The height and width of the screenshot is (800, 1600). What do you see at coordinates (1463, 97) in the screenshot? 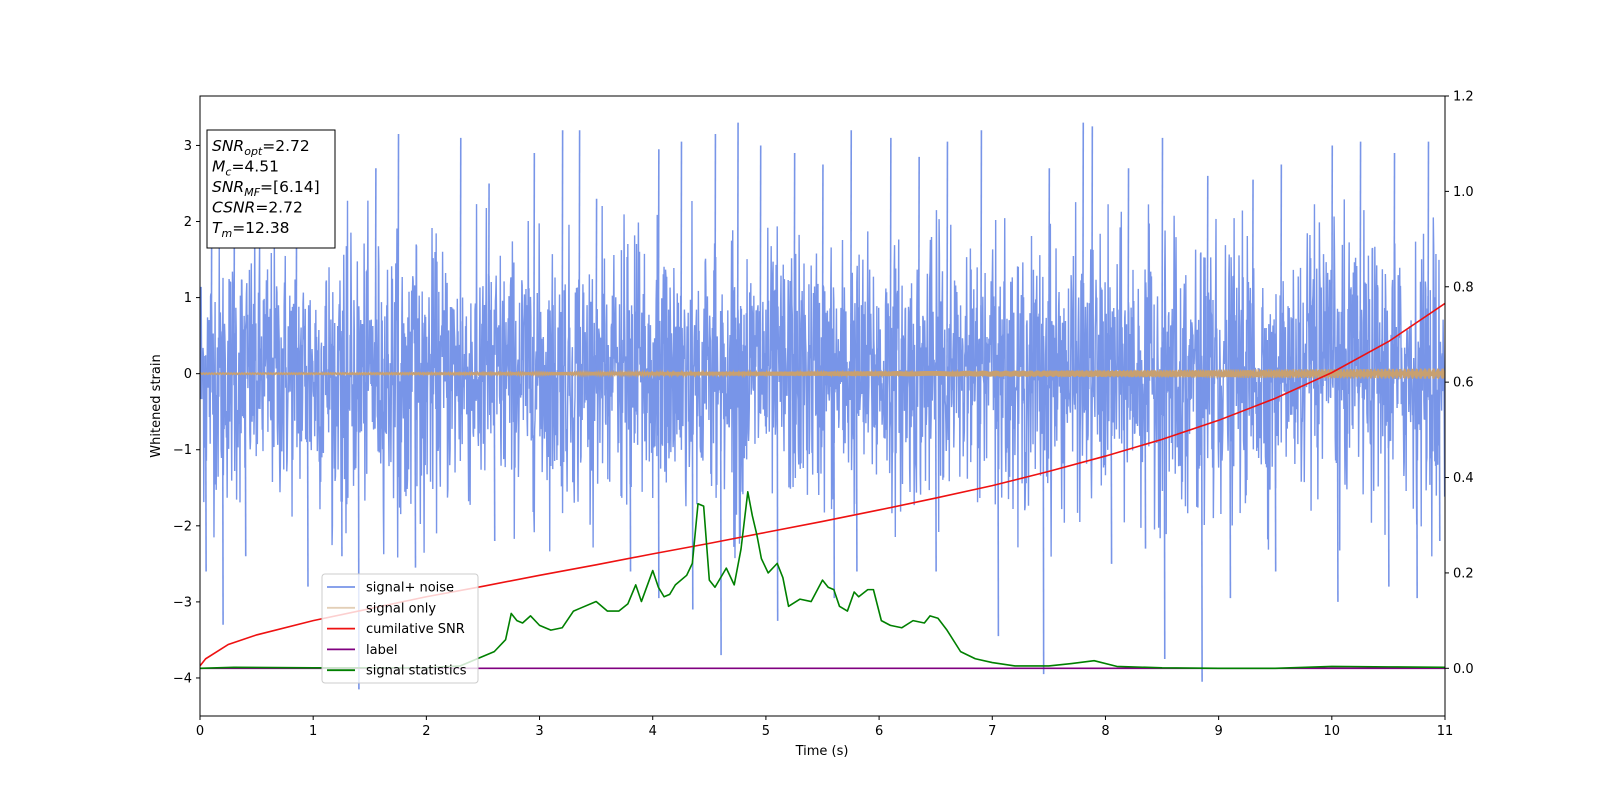
I see `y2-tick-label: 1.2` at bounding box center [1463, 97].